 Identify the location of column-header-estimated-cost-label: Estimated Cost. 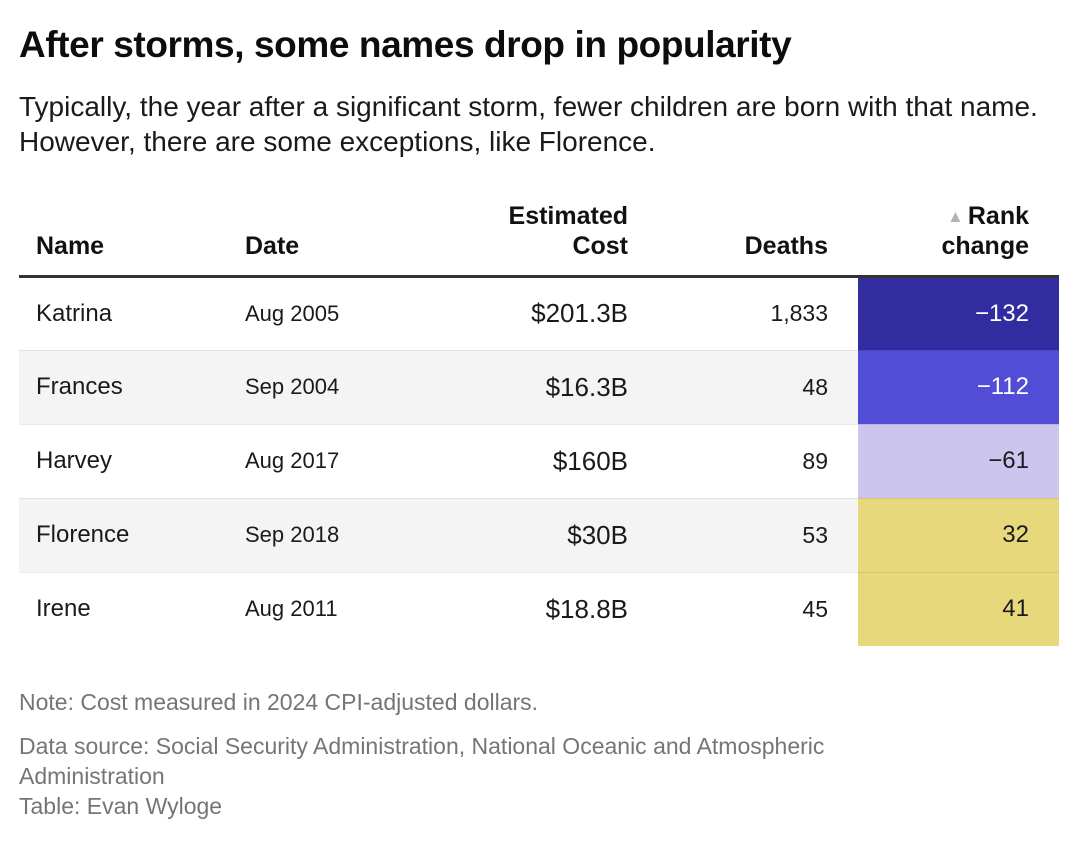
(568, 230).